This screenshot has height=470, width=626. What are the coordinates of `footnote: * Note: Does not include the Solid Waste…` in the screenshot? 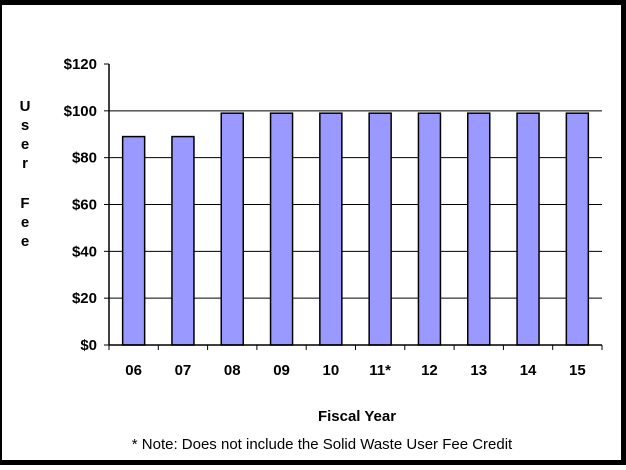 It's located at (322, 444).